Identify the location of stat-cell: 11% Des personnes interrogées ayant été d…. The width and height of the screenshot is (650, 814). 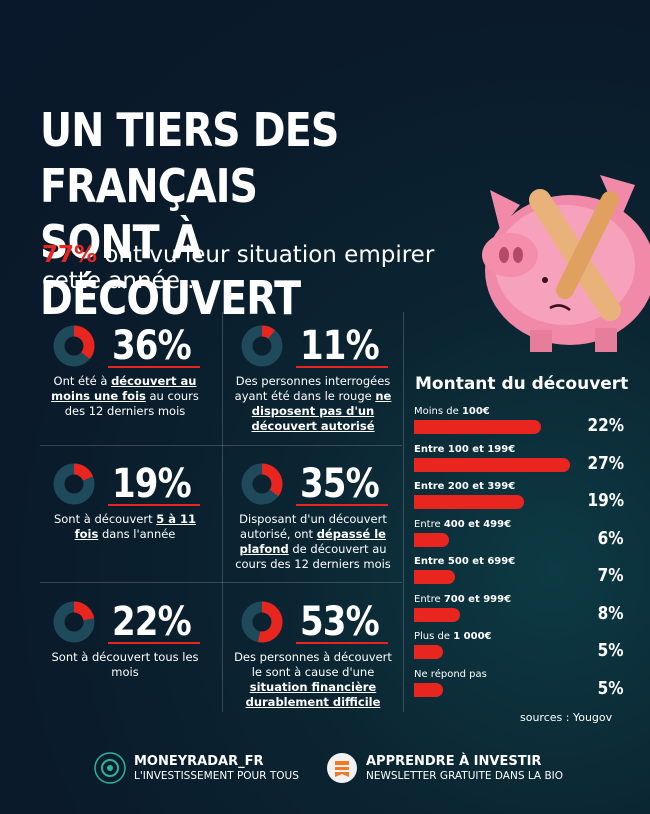
(315, 377).